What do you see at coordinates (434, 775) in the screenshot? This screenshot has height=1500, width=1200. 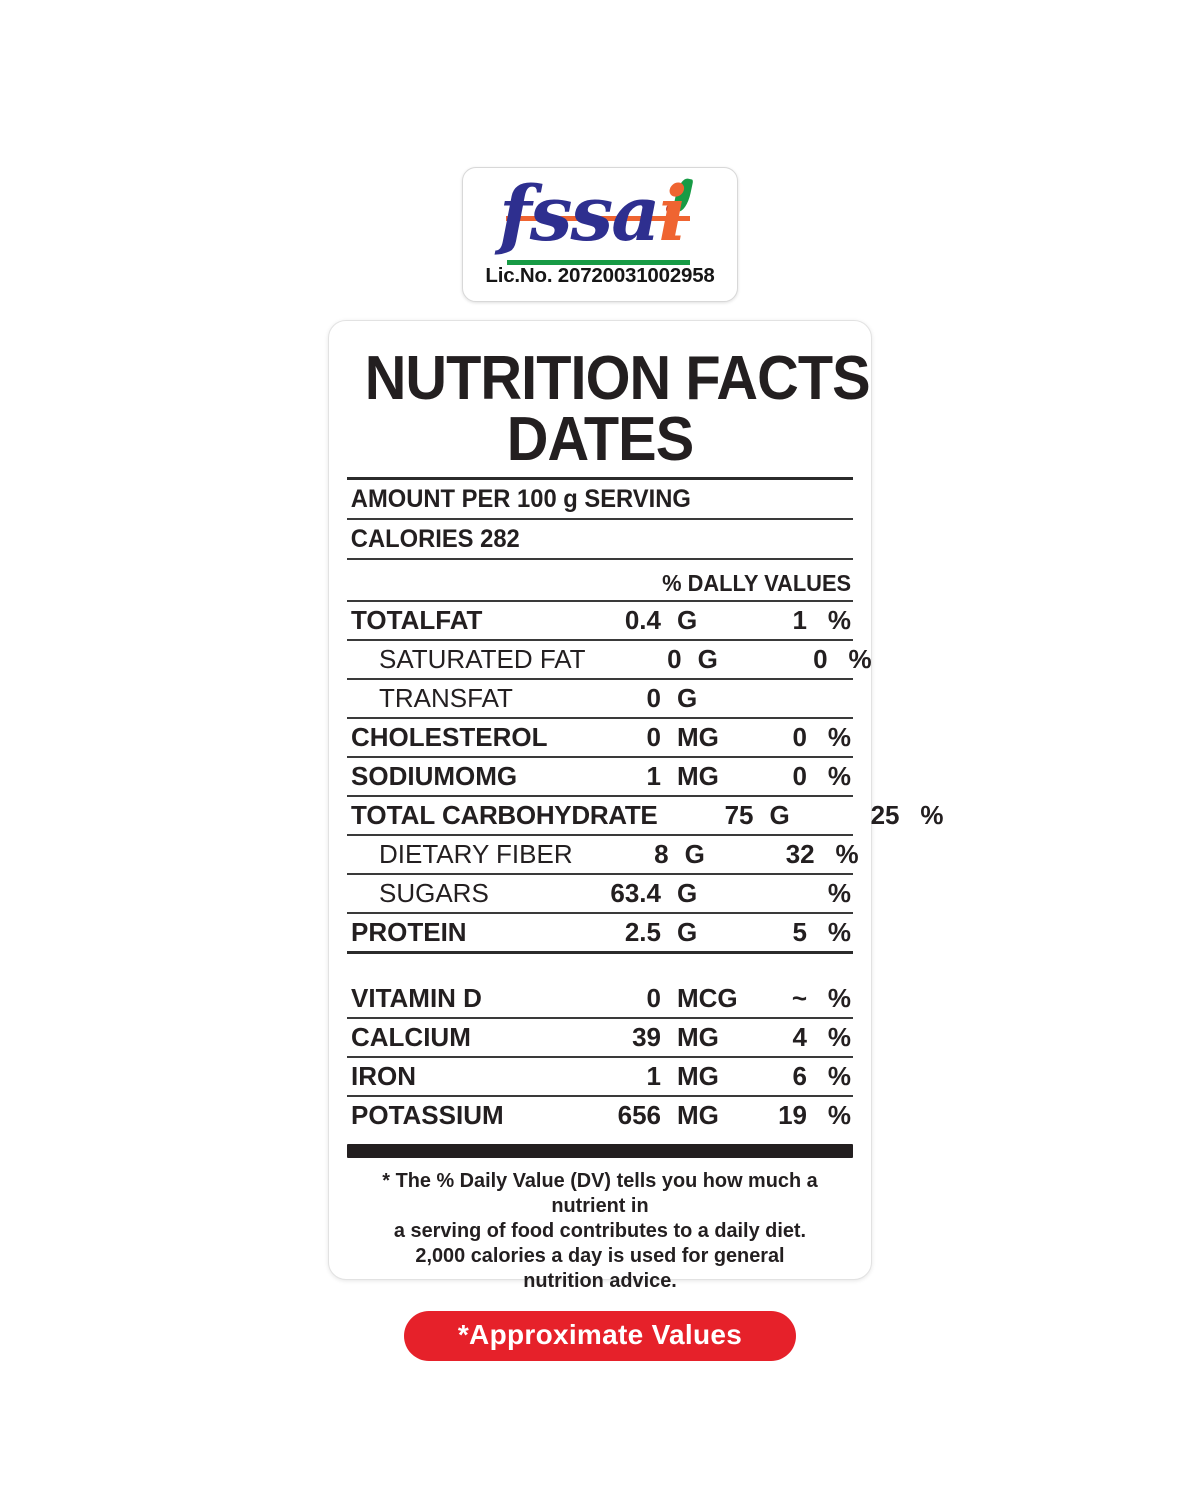 I see `nutrient-name: SODIUMOMG` at bounding box center [434, 775].